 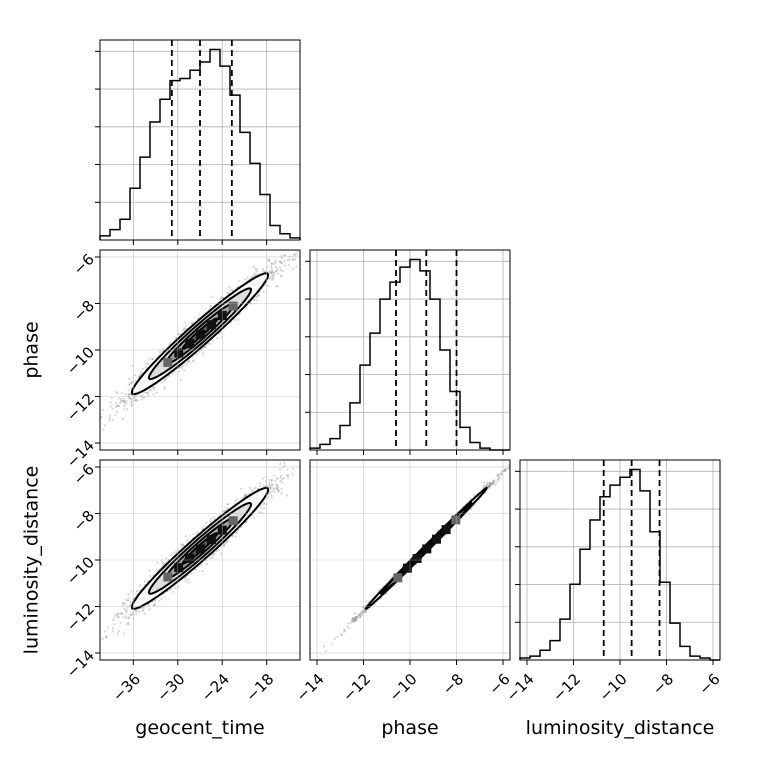 What do you see at coordinates (198, 562) in the screenshot?
I see `scatter-geocent_time-vs-luminosity_distance` at bounding box center [198, 562].